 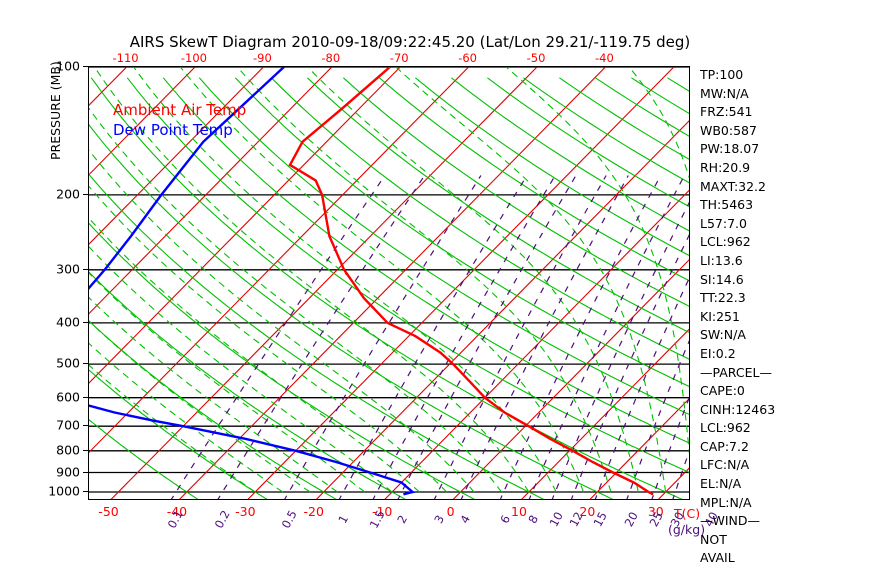 What do you see at coordinates (687, 529) in the screenshot?
I see `mixing-ratio-unit-label: (g/kg)` at bounding box center [687, 529].